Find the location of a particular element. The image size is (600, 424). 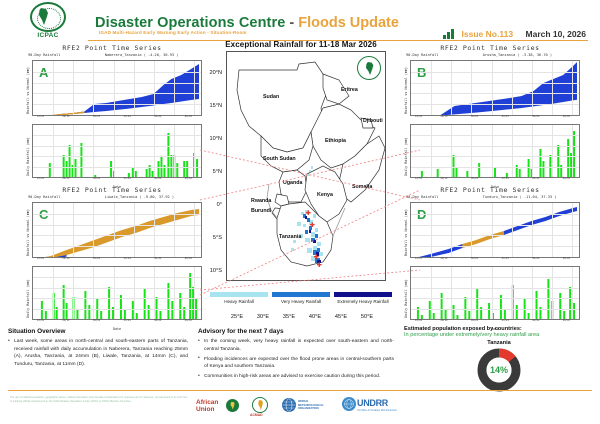

panel-d-title: RFE2 Point Time Series is located at coordinates (490, 190).